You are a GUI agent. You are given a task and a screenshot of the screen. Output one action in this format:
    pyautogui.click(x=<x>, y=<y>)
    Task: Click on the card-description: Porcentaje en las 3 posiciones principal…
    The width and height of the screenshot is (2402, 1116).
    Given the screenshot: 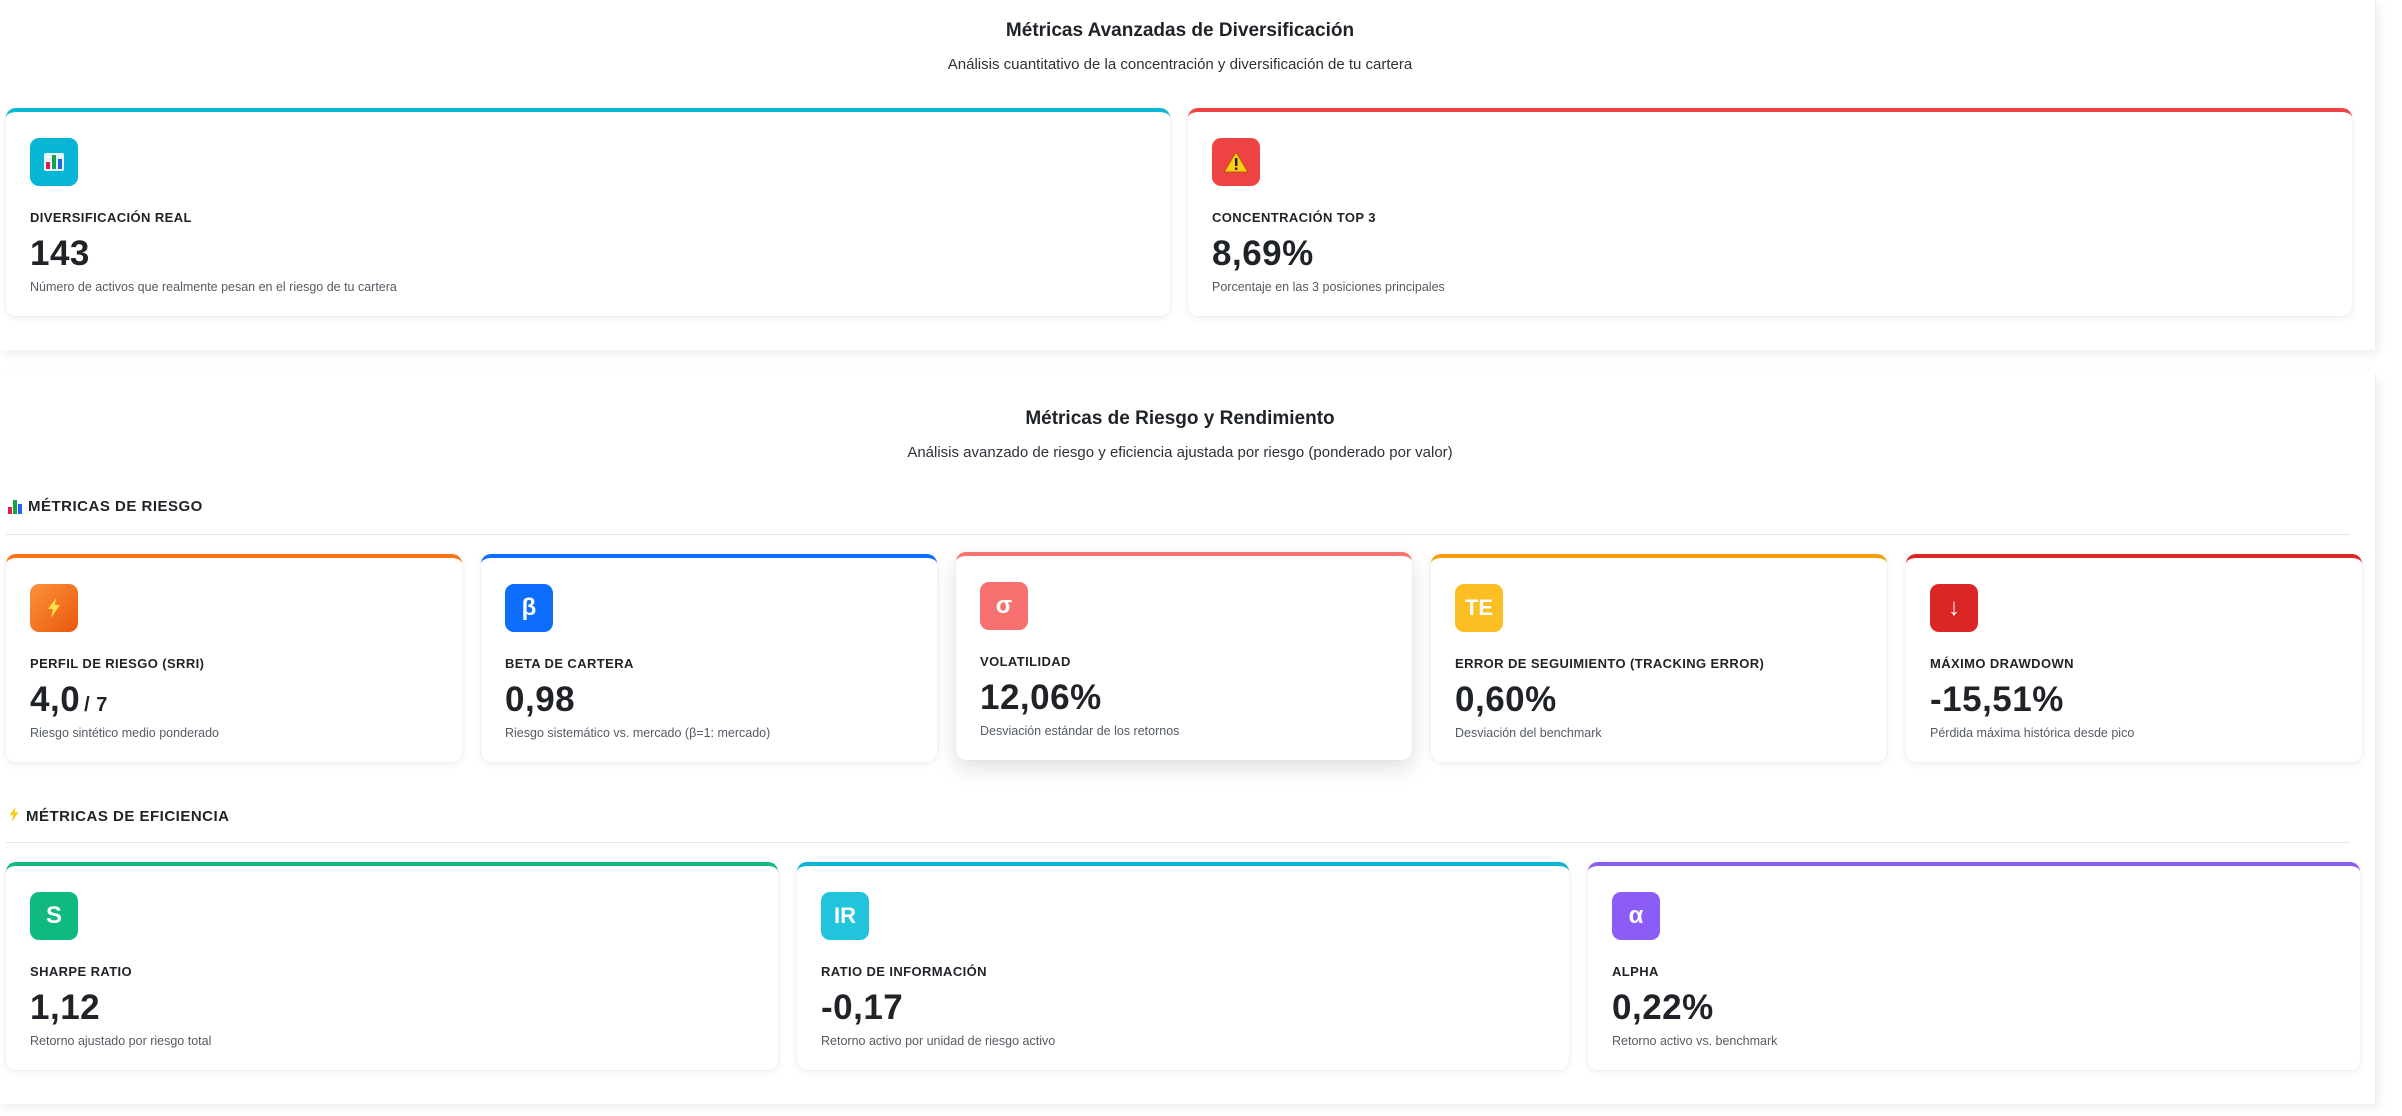 What is the action you would take?
    pyautogui.click(x=1328, y=287)
    